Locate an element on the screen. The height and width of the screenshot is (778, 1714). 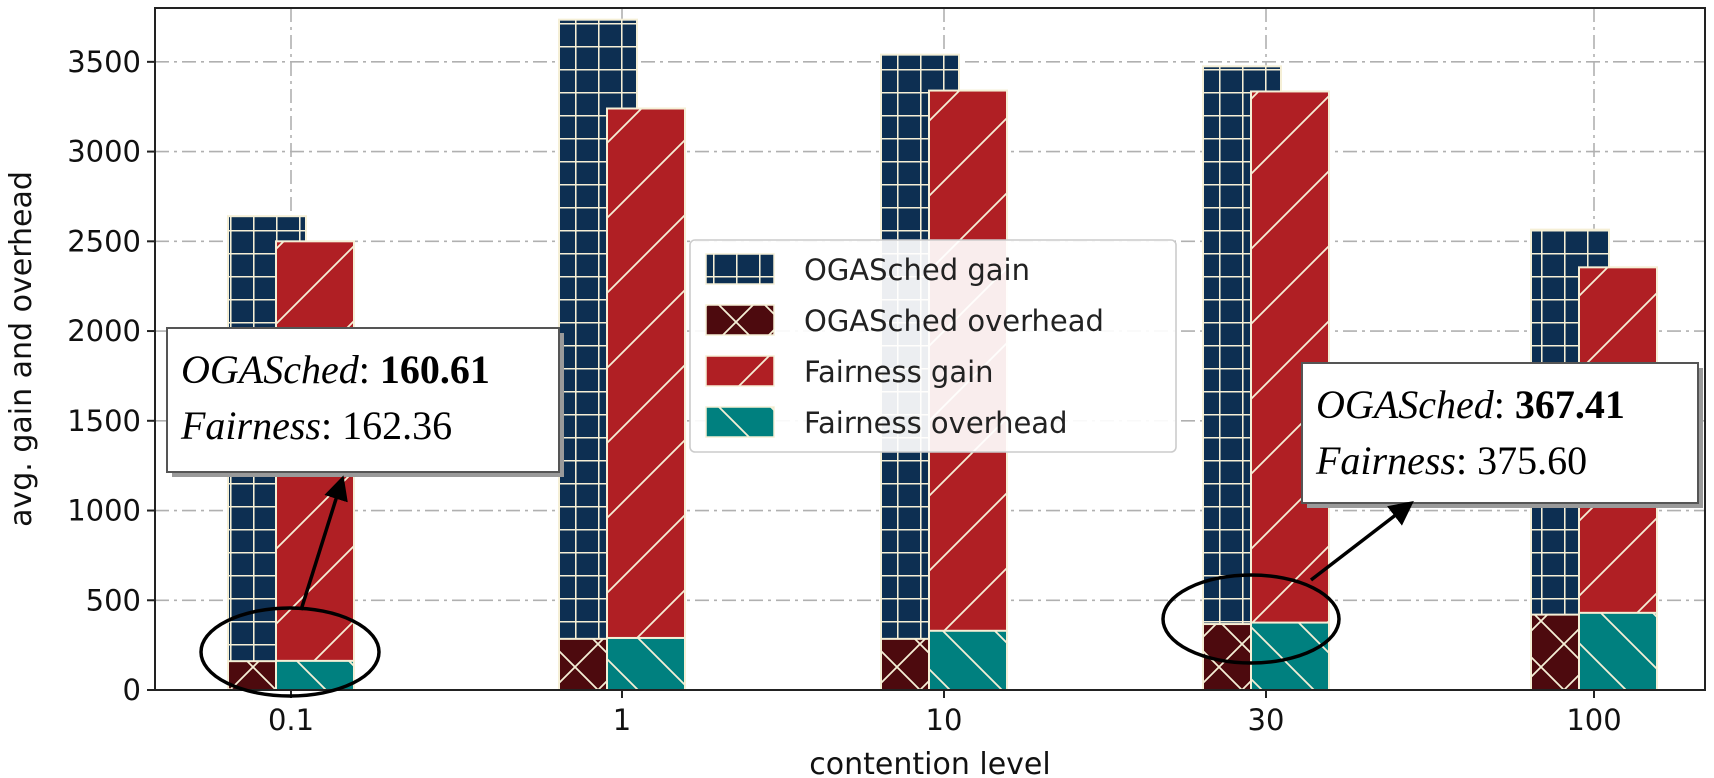
y-tick-label: 2500 is located at coordinates (104, 241).